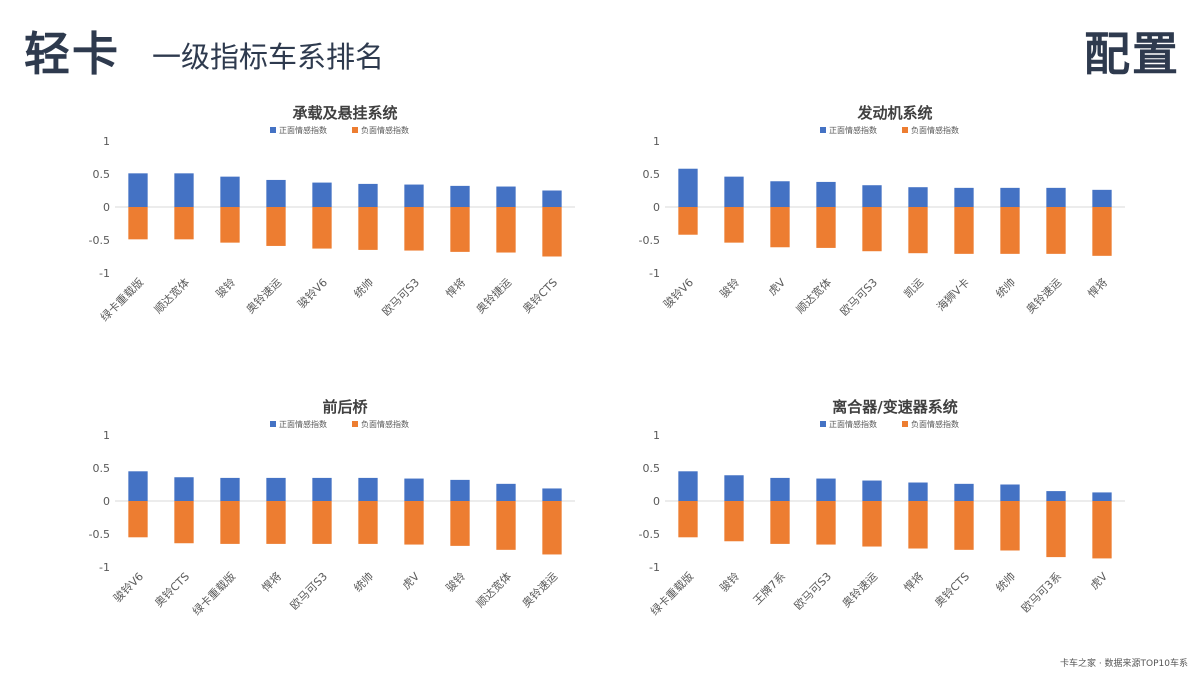 This screenshot has width=1200, height=675. What do you see at coordinates (652, 468) in the screenshot?
I see `y-tick-label: 0.5` at bounding box center [652, 468].